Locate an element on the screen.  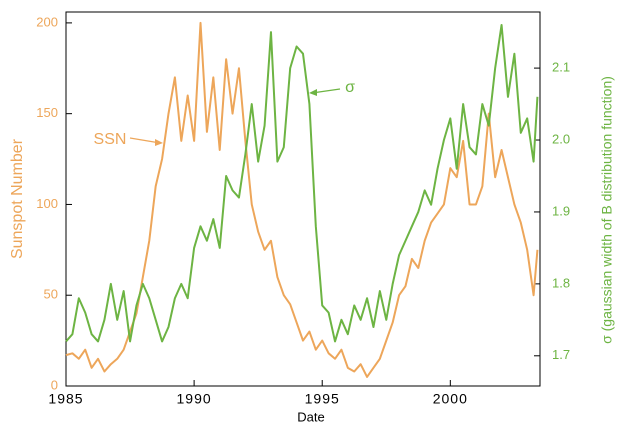
x-tick-label: 1985 is located at coordinates (65, 399).